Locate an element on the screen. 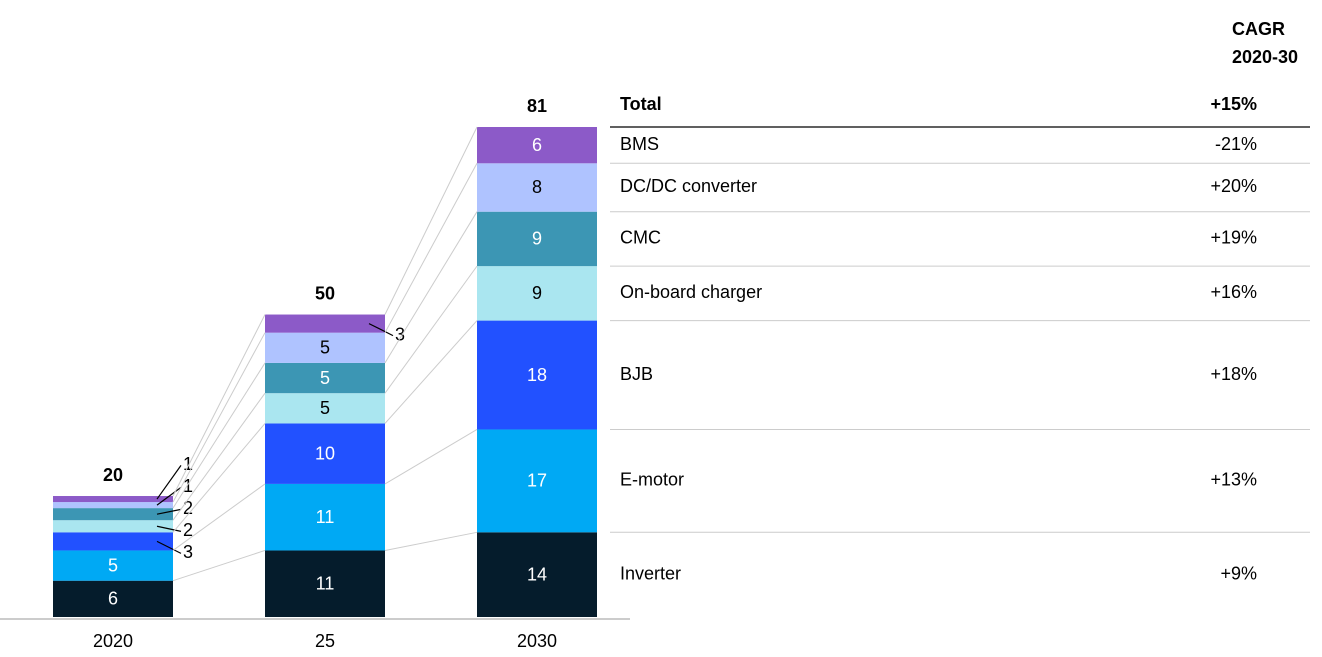 This screenshot has height=657, width=1322. cagr-value: +19% is located at coordinates (1233, 238).